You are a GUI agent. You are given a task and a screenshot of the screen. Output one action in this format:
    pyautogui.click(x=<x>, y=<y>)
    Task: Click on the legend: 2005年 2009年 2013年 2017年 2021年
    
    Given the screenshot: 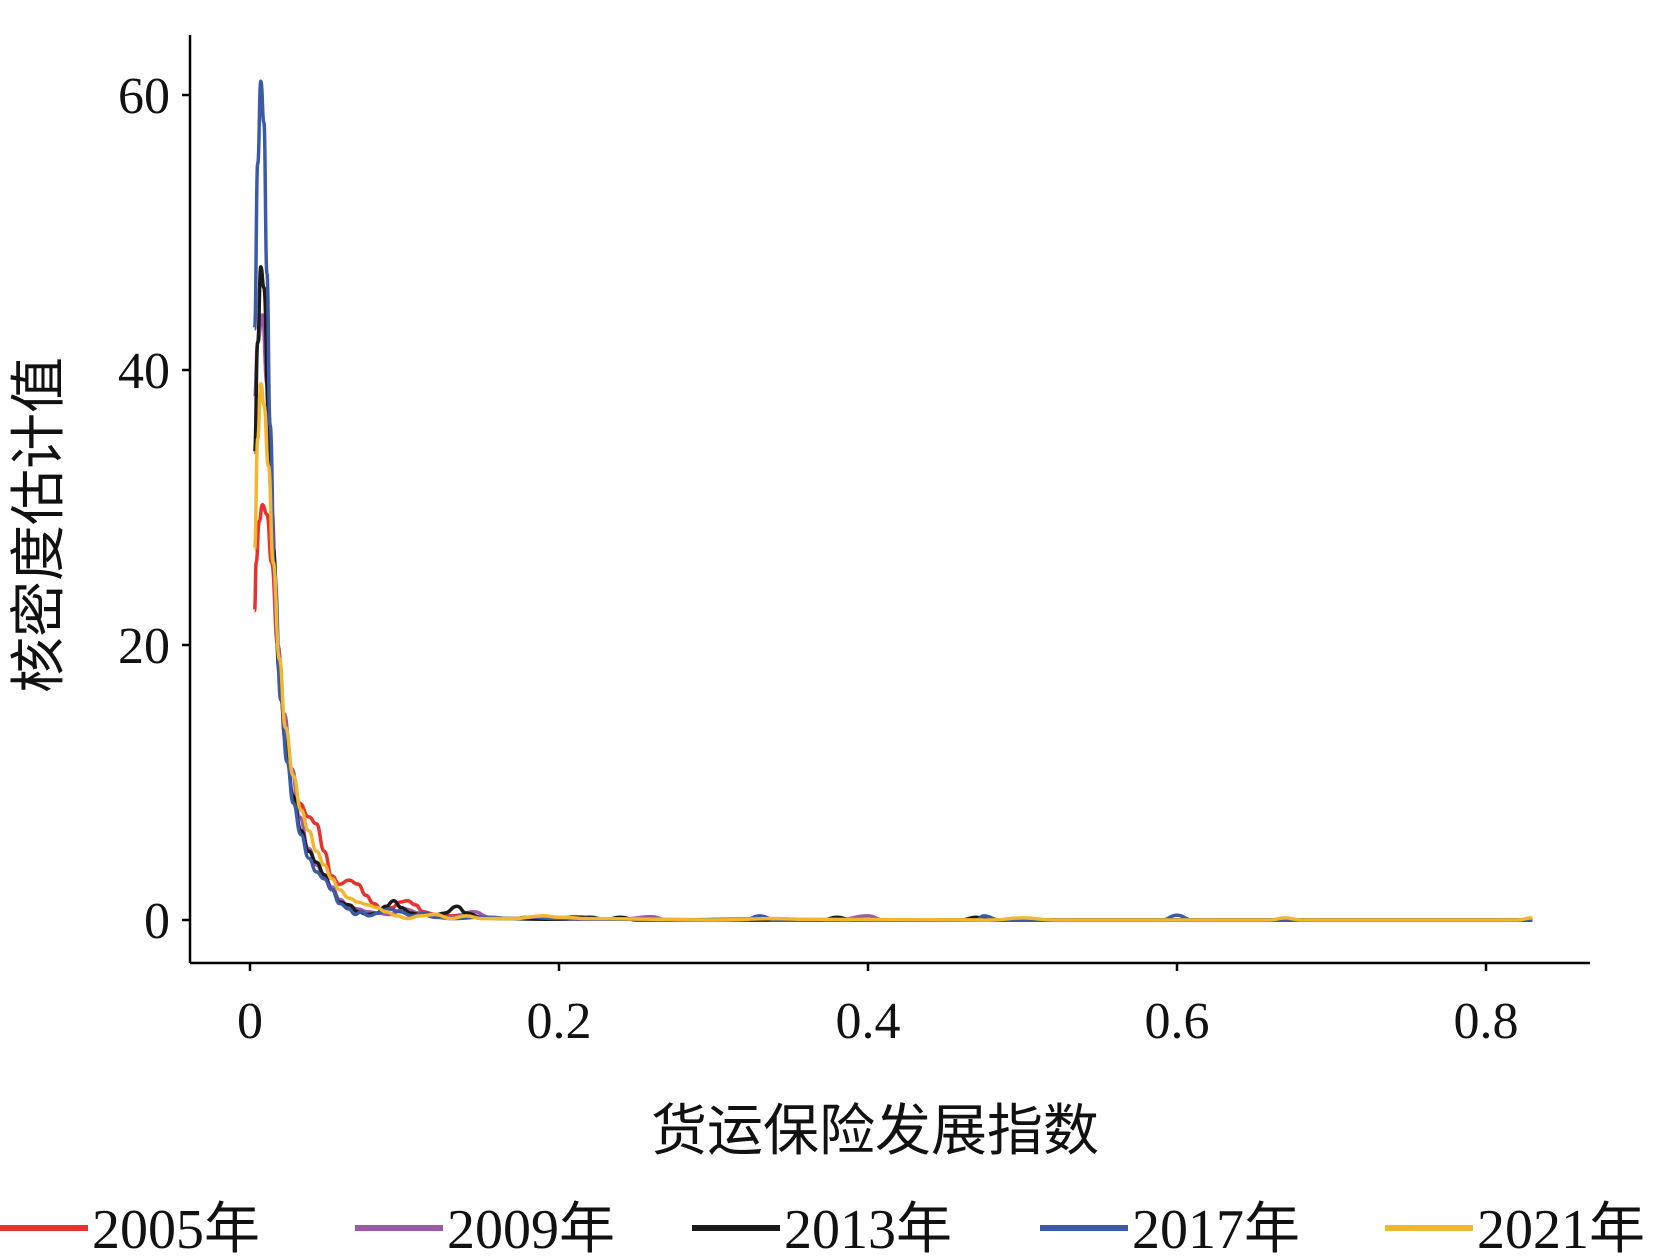 What is the action you would take?
    pyautogui.click(x=822, y=1227)
    